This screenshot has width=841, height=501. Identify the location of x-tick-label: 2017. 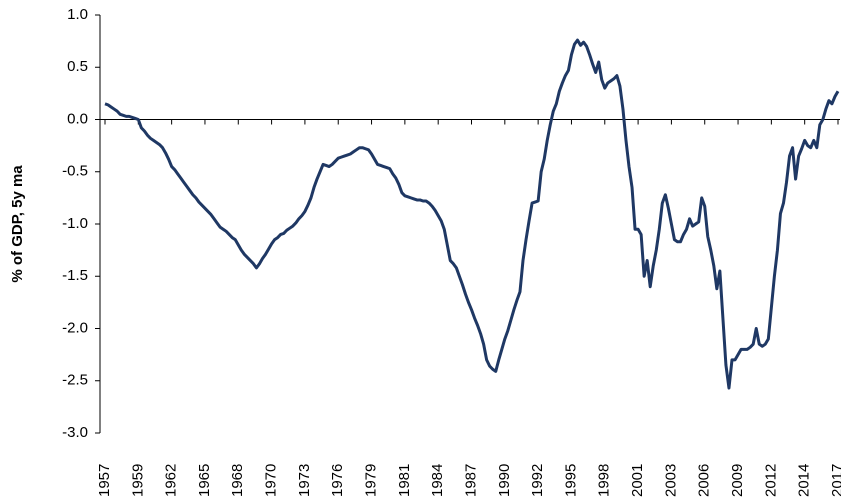
(835, 480).